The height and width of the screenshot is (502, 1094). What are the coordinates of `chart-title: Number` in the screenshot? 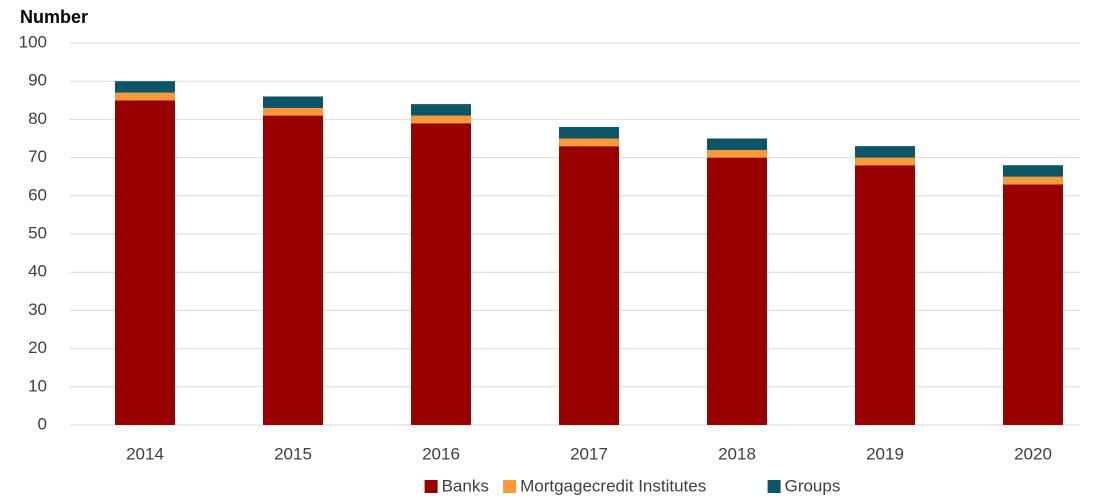 It's located at (54, 17).